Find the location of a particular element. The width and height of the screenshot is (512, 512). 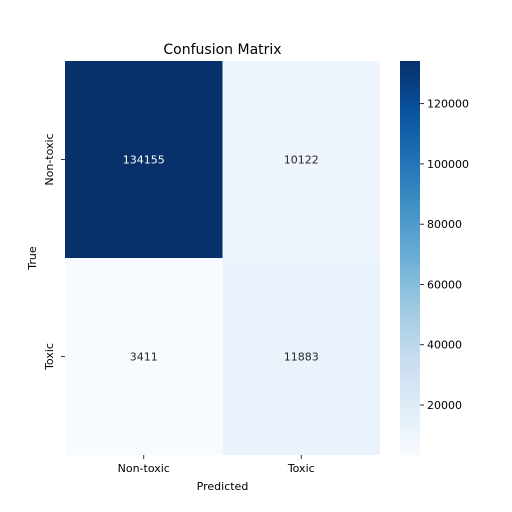

colorbar-tick-label: 120000 is located at coordinates (448, 104).